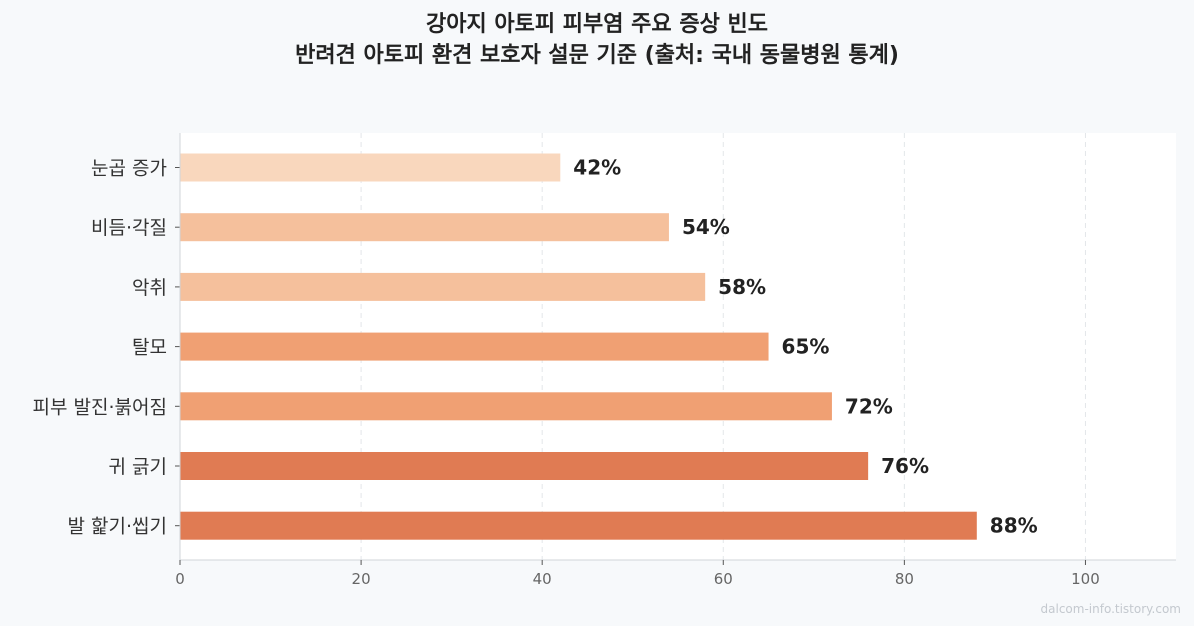 Image resolution: width=1194 pixels, height=626 pixels. I want to click on category-label: 탈모, so click(149, 348).